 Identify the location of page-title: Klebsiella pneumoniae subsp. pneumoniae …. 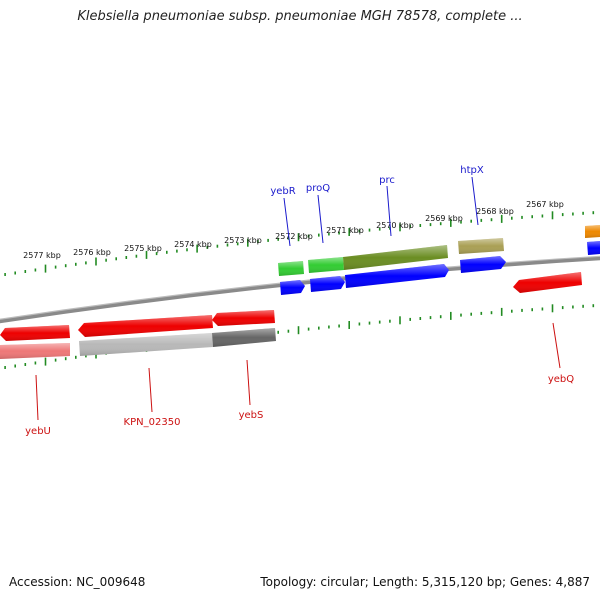
(300, 16).